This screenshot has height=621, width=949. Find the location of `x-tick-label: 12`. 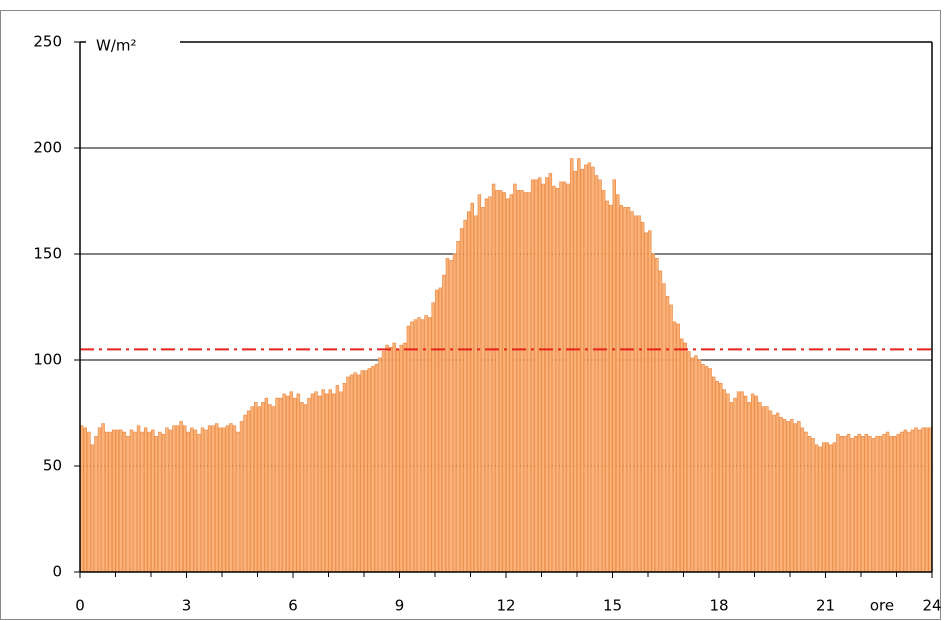

x-tick-label: 12 is located at coordinates (505, 606).